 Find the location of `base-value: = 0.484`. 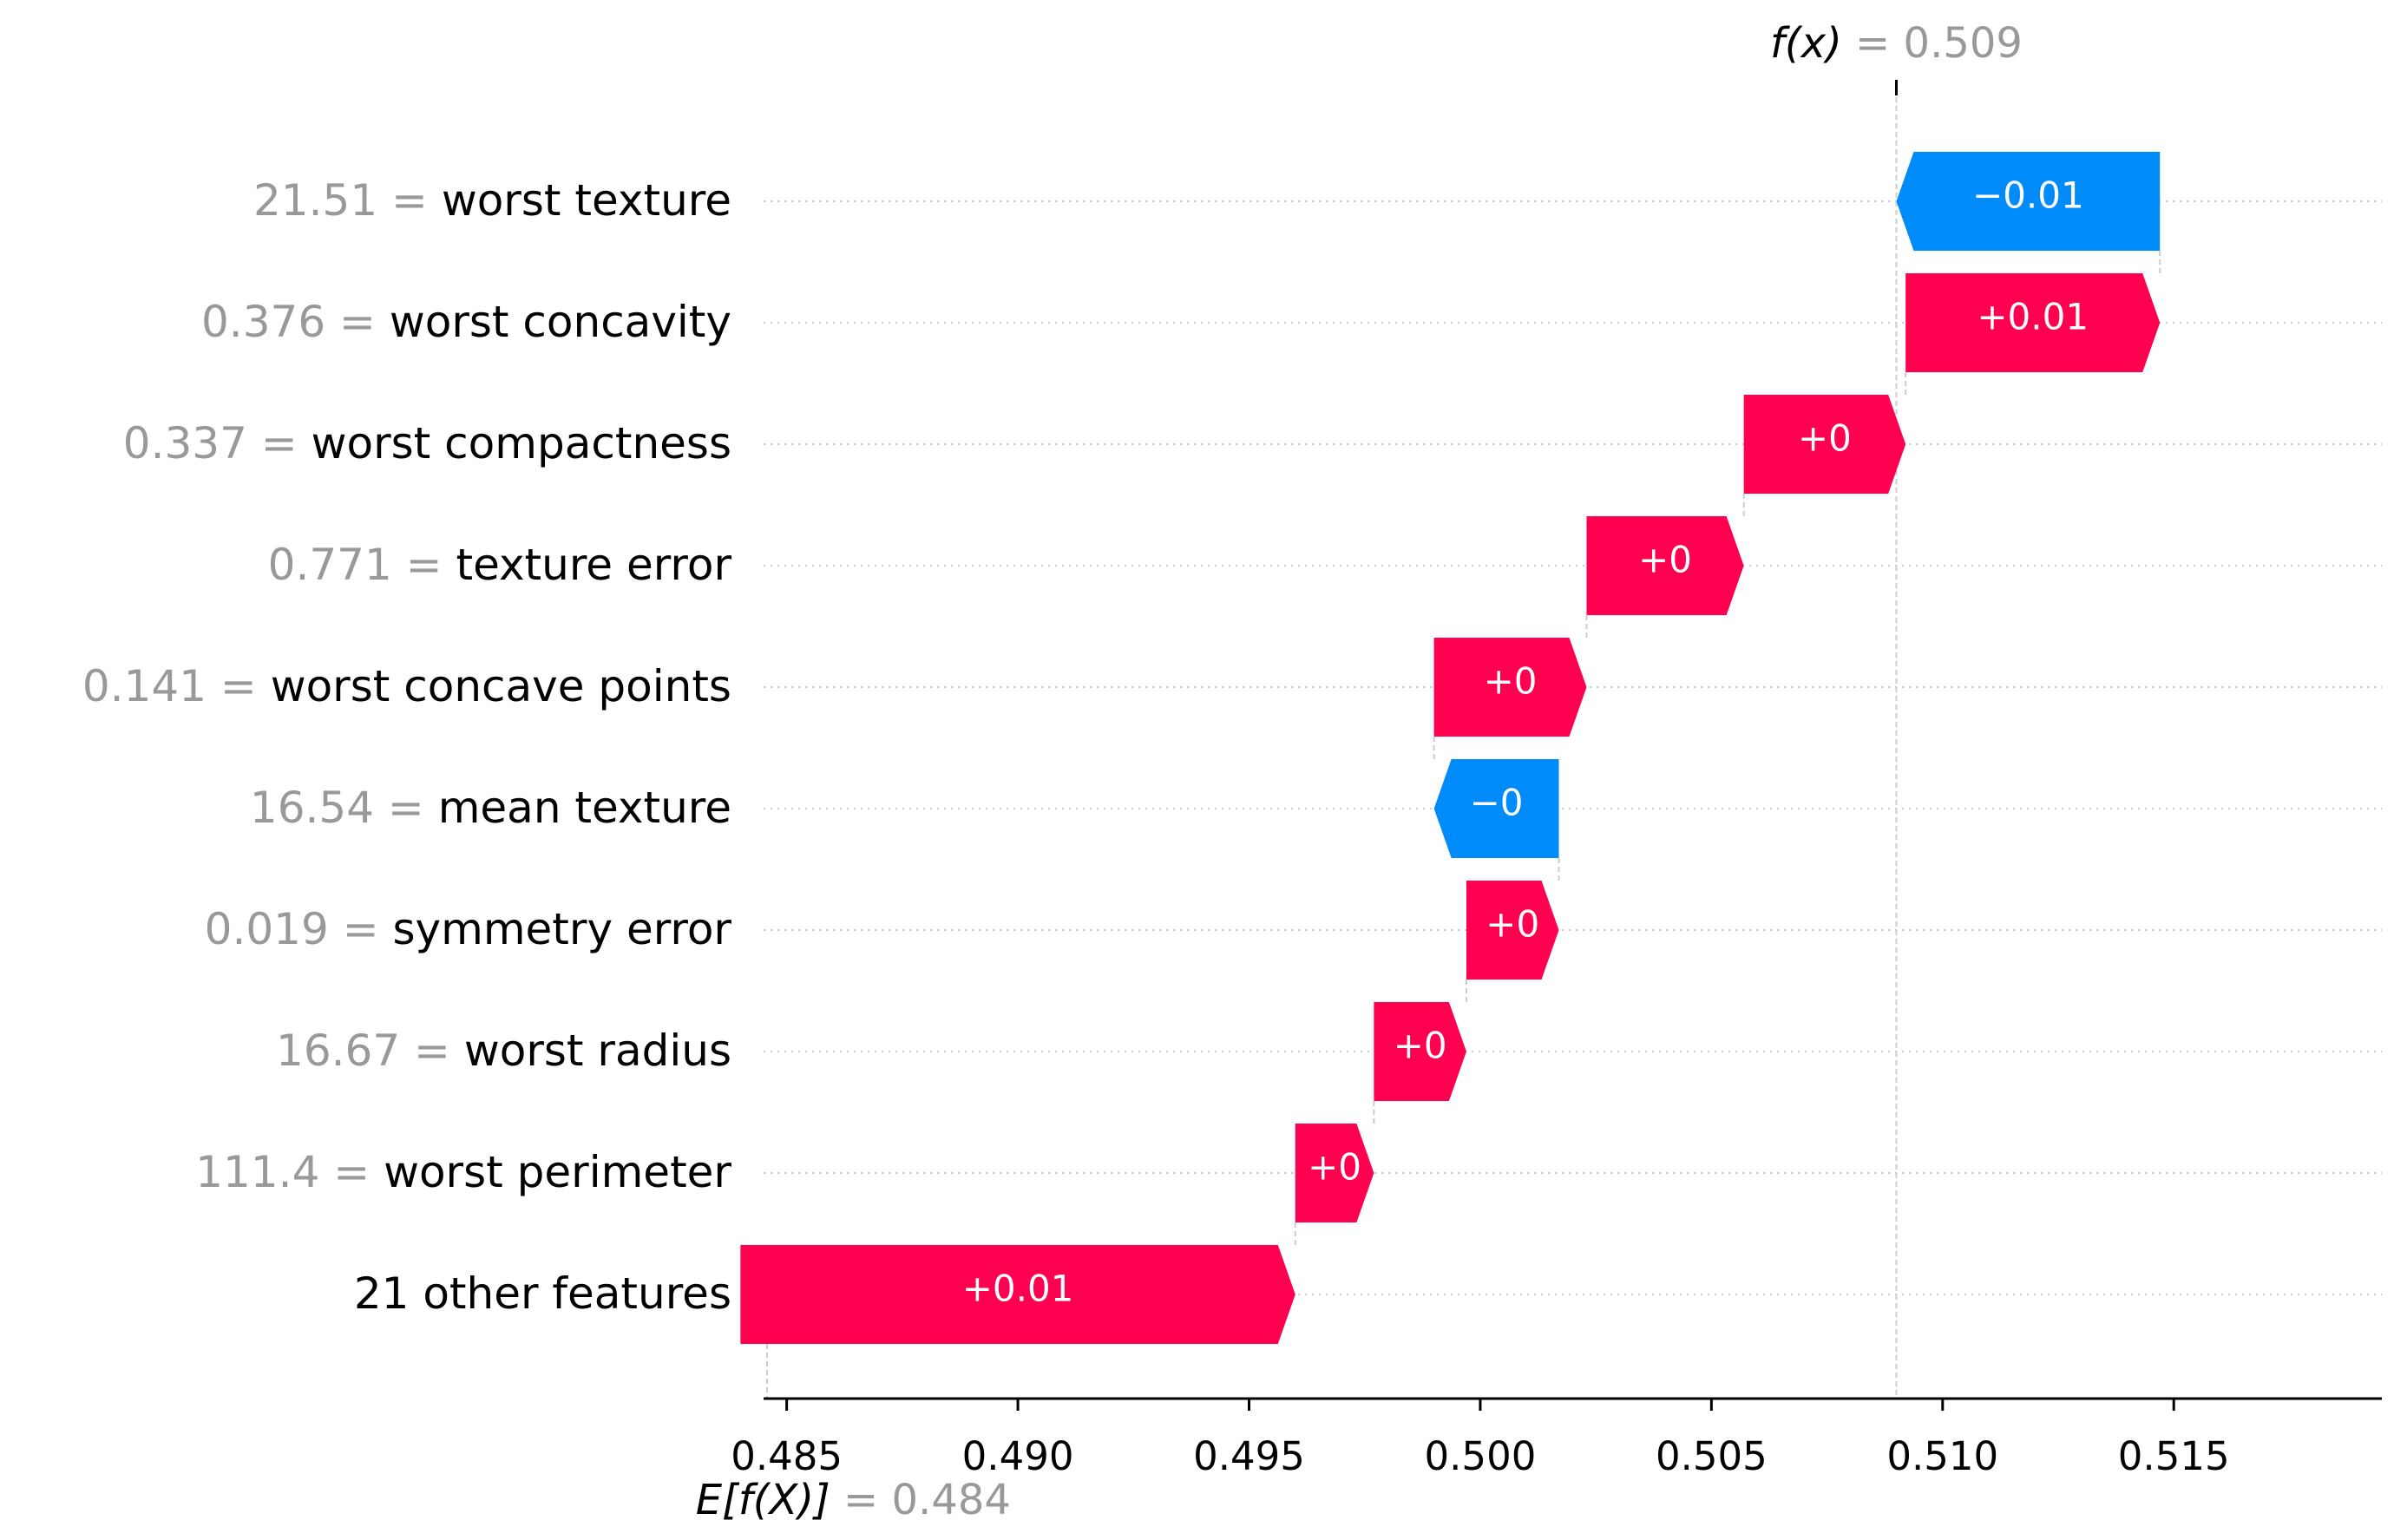

base-value: = 0.484 is located at coordinates (920, 1500).